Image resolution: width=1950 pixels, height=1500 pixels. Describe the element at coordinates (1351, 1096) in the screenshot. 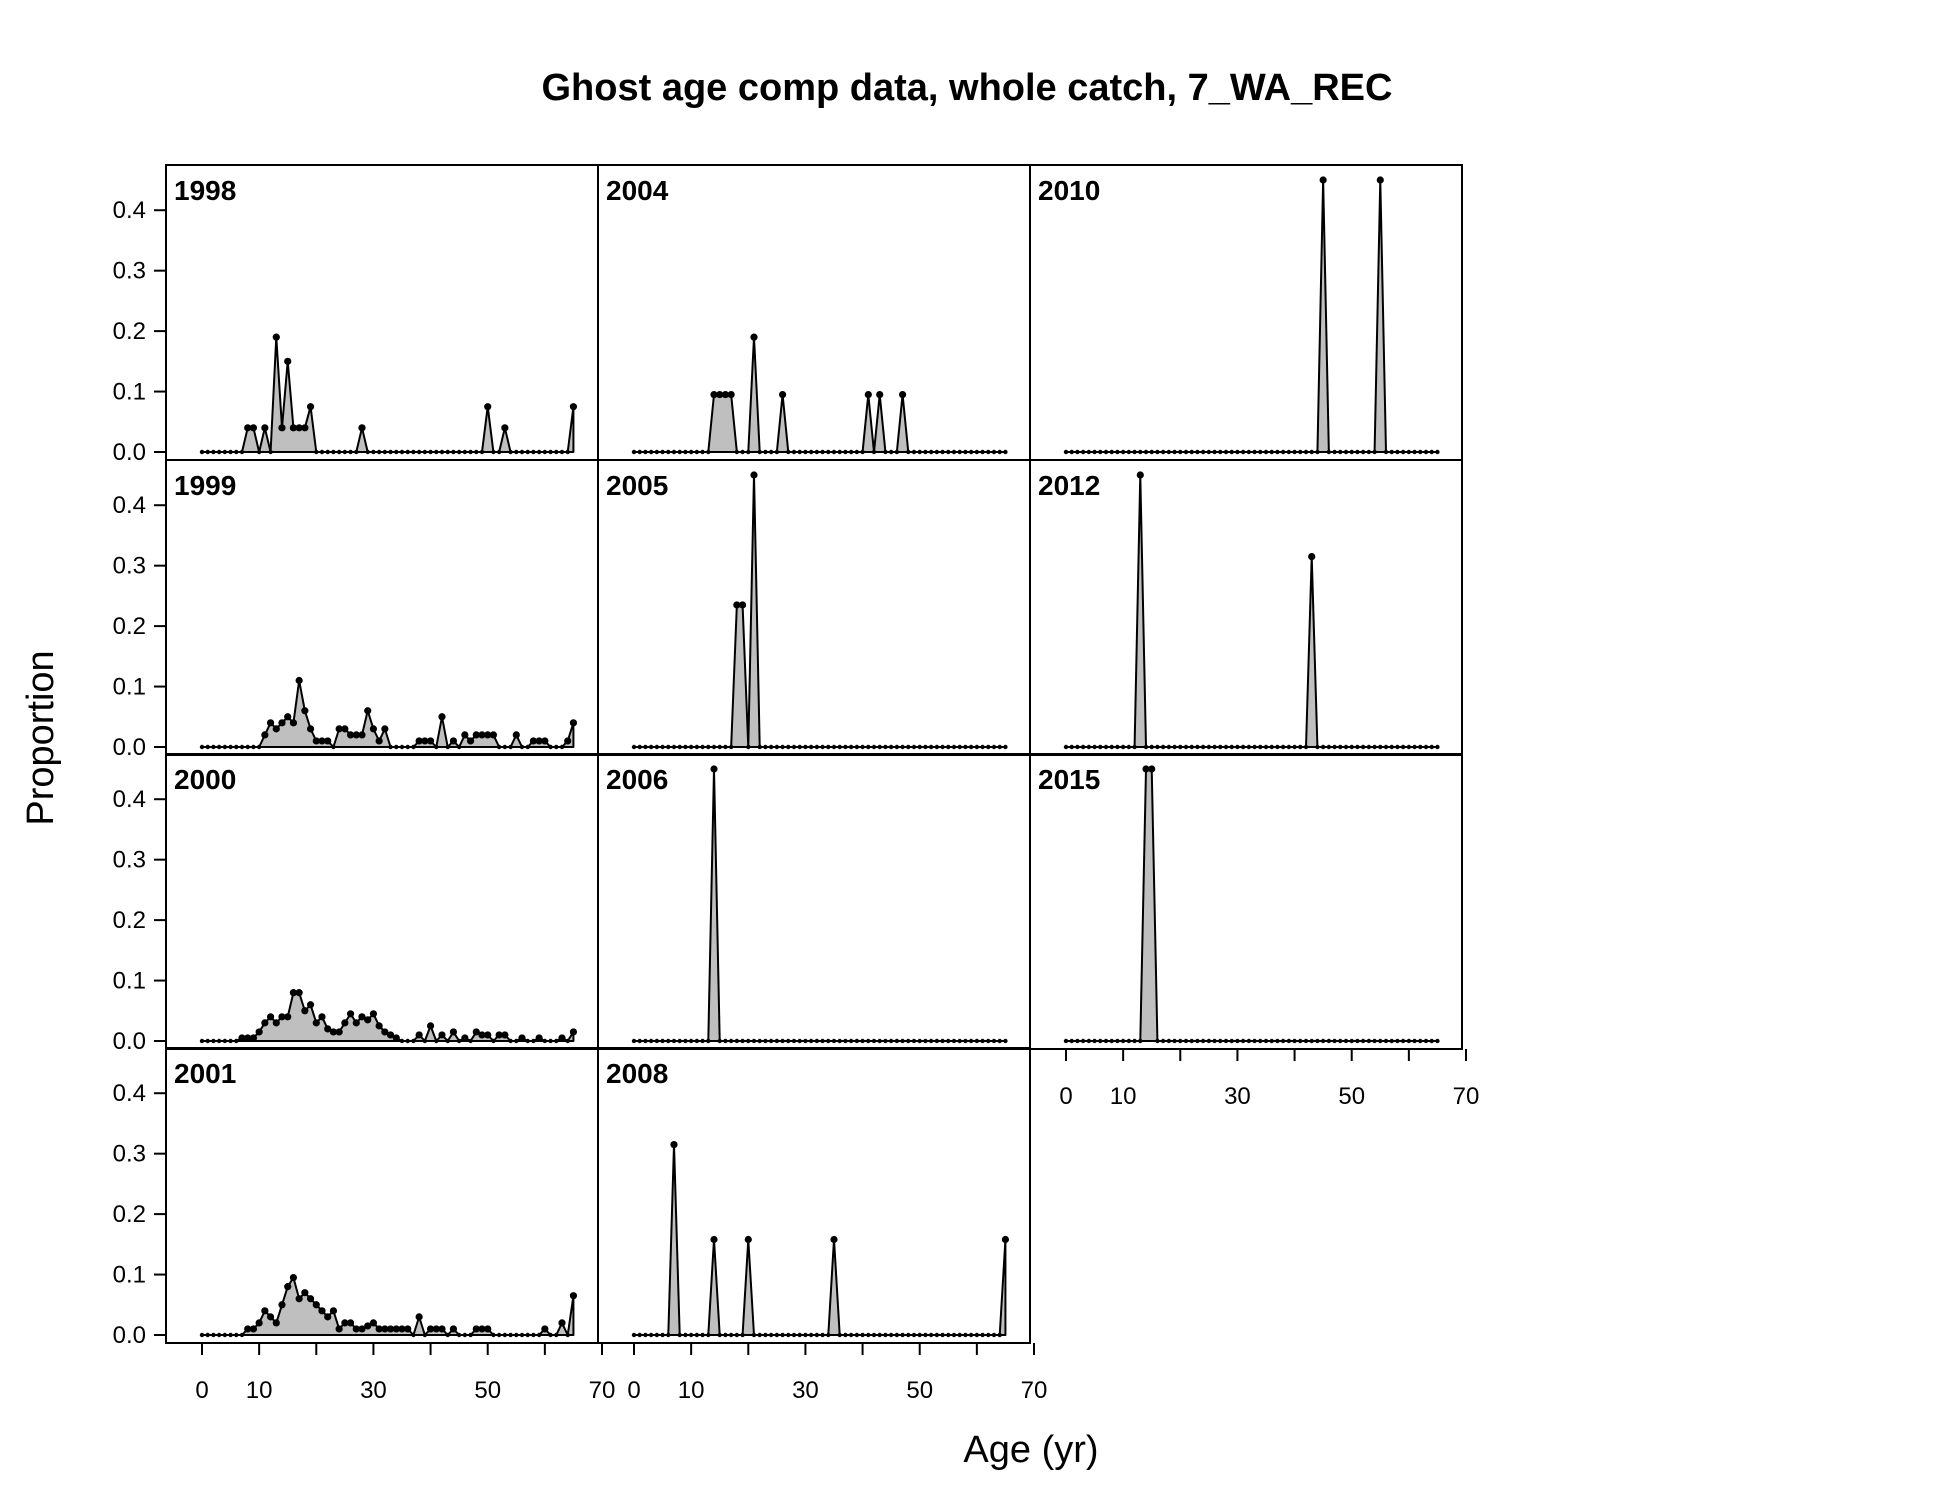

I see `x-tick-label-2015-50: 50` at that location.